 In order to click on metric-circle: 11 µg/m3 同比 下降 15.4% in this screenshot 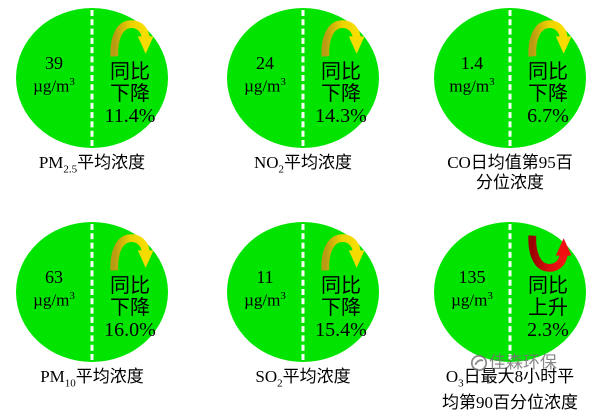, I will do `click(303, 292)`.